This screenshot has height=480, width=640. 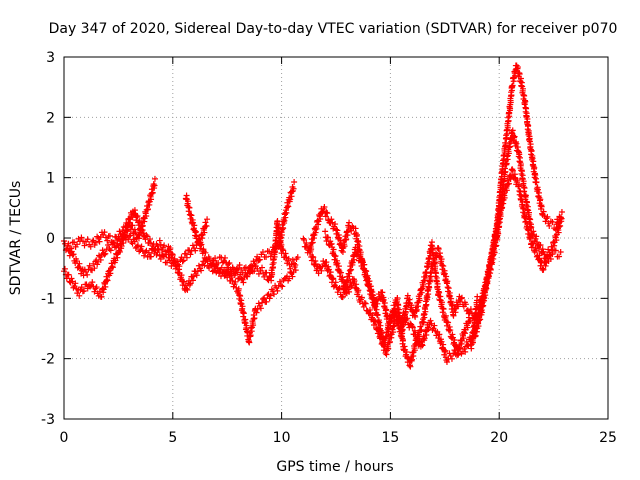 What do you see at coordinates (50, 118) in the screenshot?
I see `y-tick-label: 2` at bounding box center [50, 118].